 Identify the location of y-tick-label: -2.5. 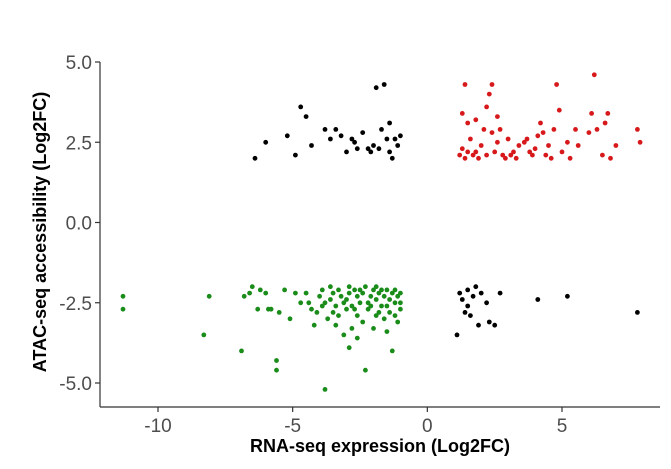
(75, 304).